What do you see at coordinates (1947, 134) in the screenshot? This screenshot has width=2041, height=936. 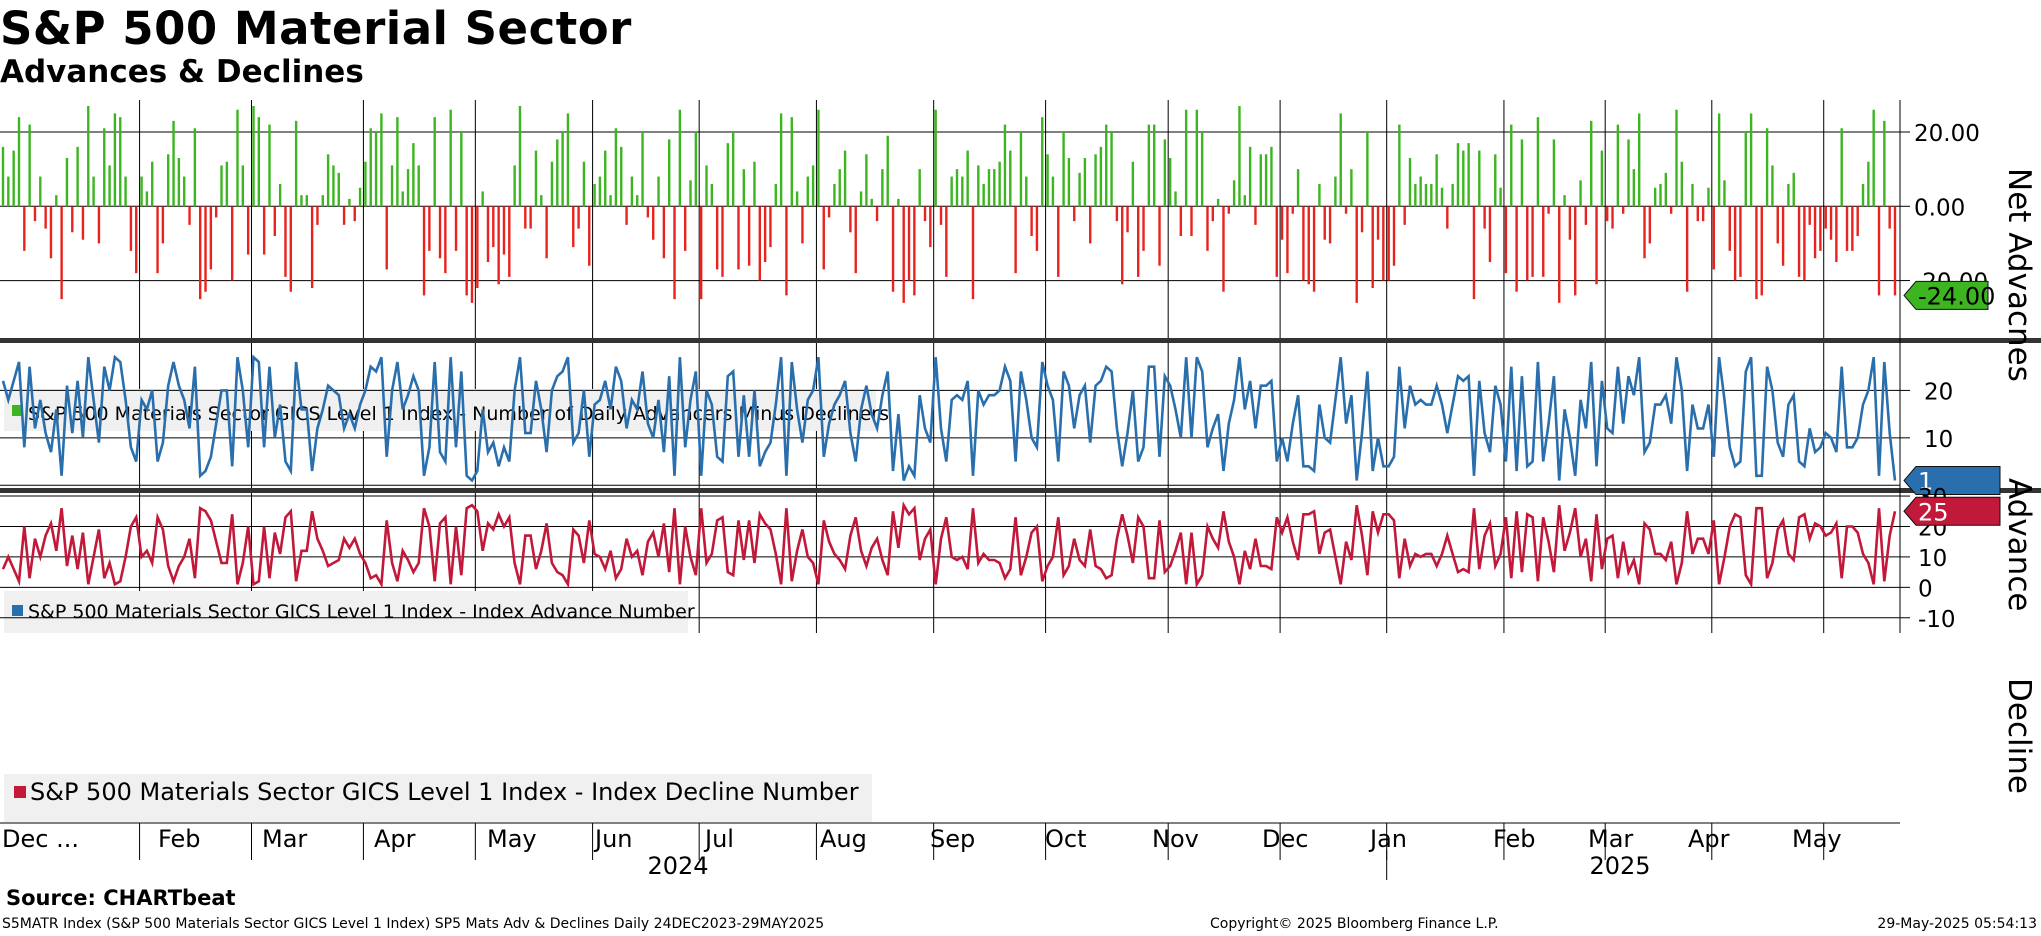 I see `ytick-label: 20.00` at bounding box center [1947, 134].